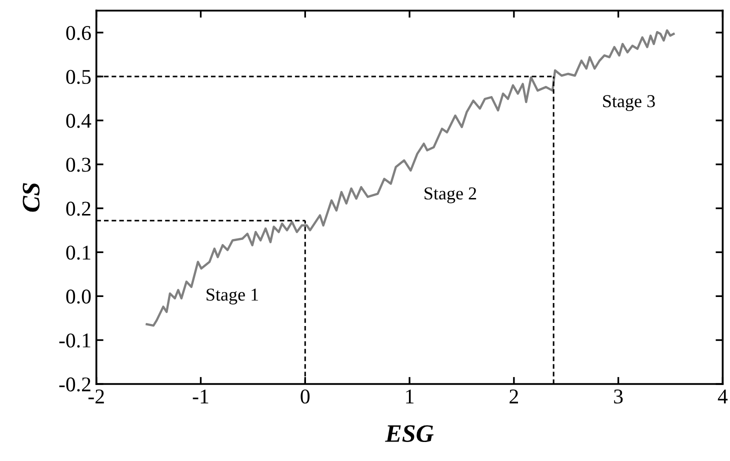  Describe the element at coordinates (74, 340) in the screenshot. I see `y-tick-label: -0.1` at that location.